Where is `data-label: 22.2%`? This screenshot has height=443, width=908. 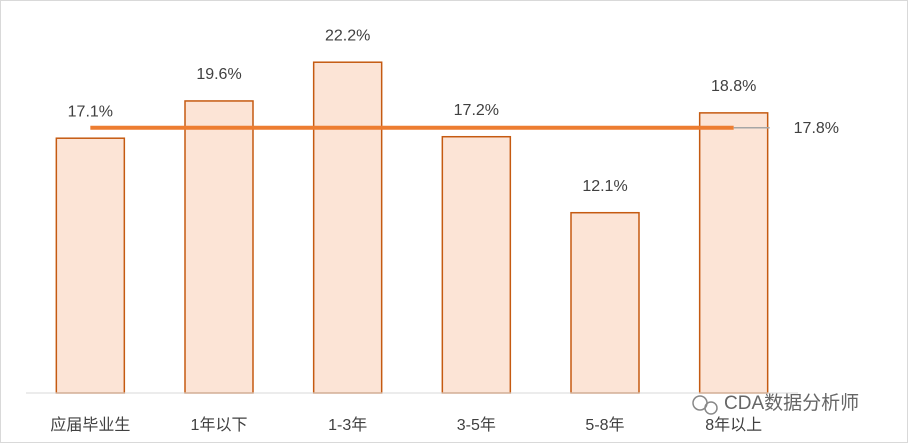
data-label: 22.2% is located at coordinates (347, 35).